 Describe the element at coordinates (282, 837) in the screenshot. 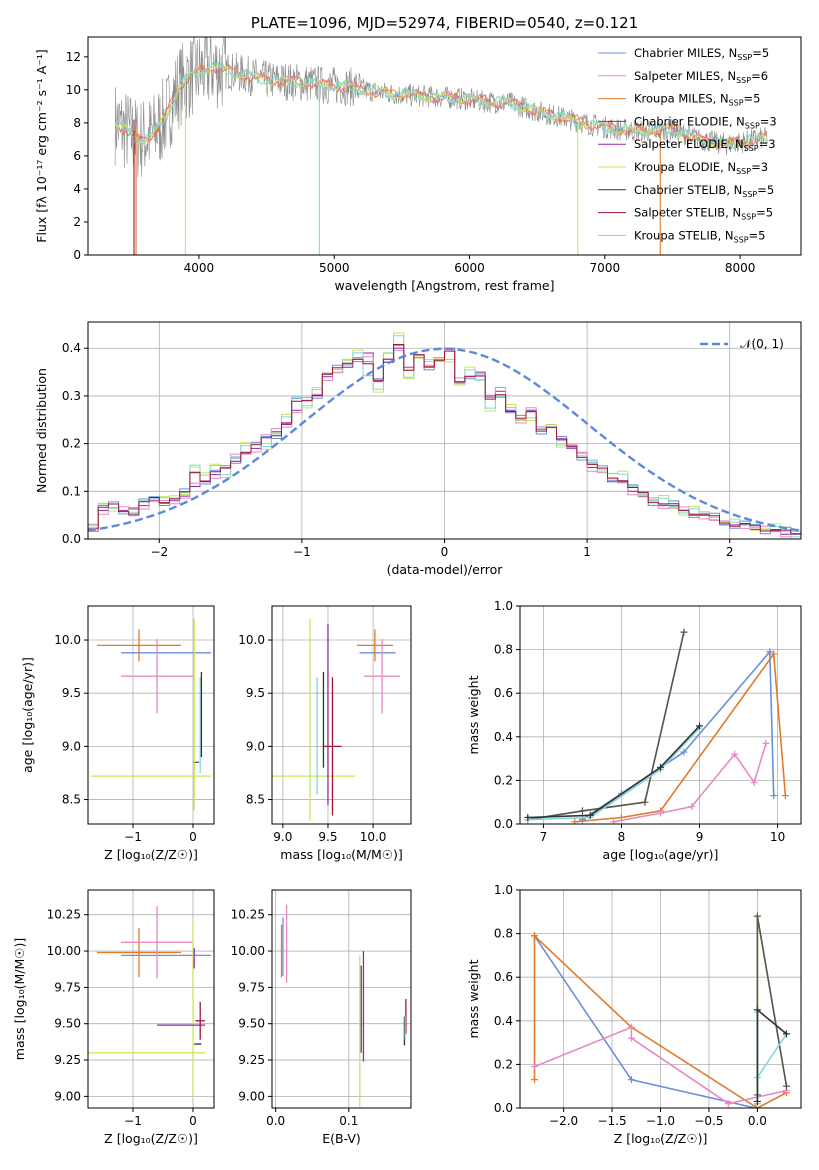

I see `x-tick-label: 9.0` at that location.